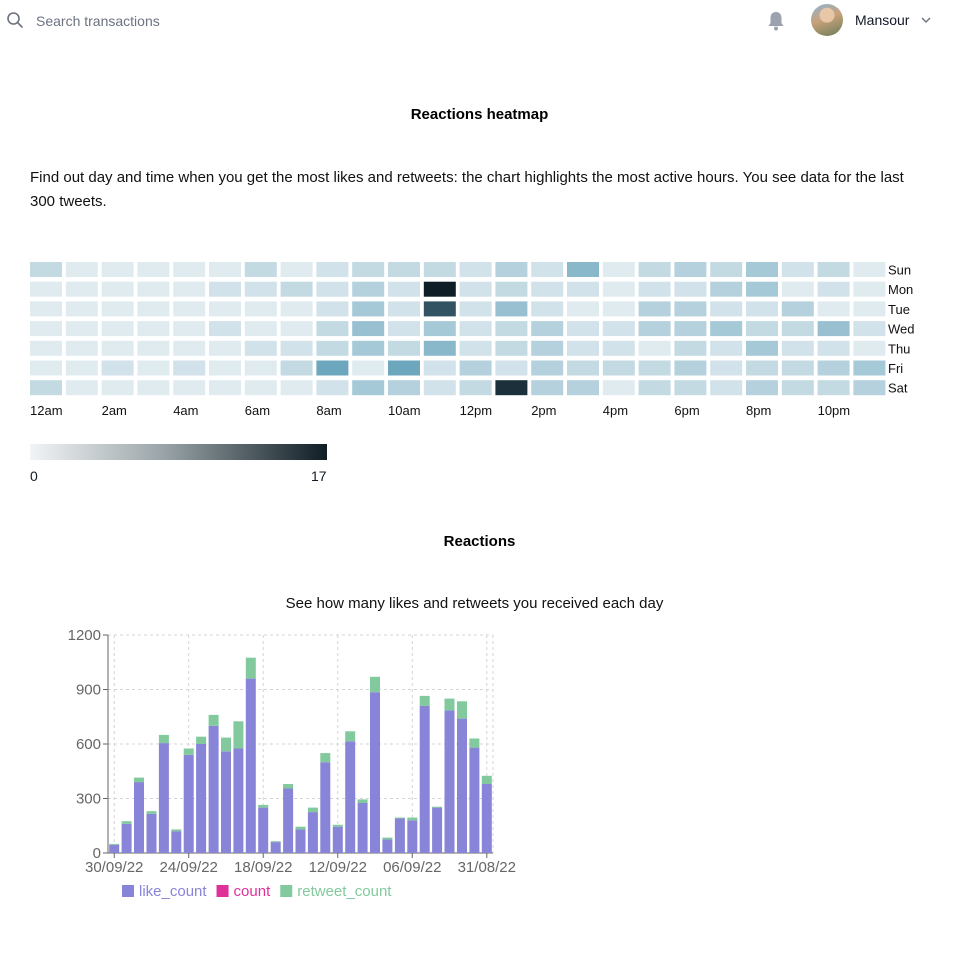 This screenshot has height=955, width=959. Describe the element at coordinates (225, 309) in the screenshot. I see `heatmap-cell-tue-5am` at that location.